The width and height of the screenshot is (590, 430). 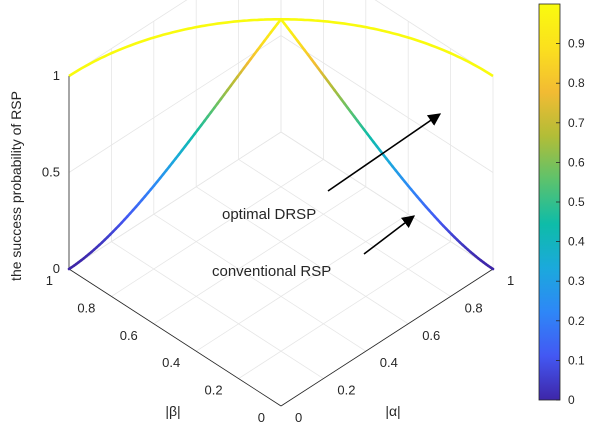 I want to click on colorbar-ticks: 0 0.1 0.2 0.3 0.4 0.5 0.6 0.7 0.8 0.9, so click(x=570, y=222).